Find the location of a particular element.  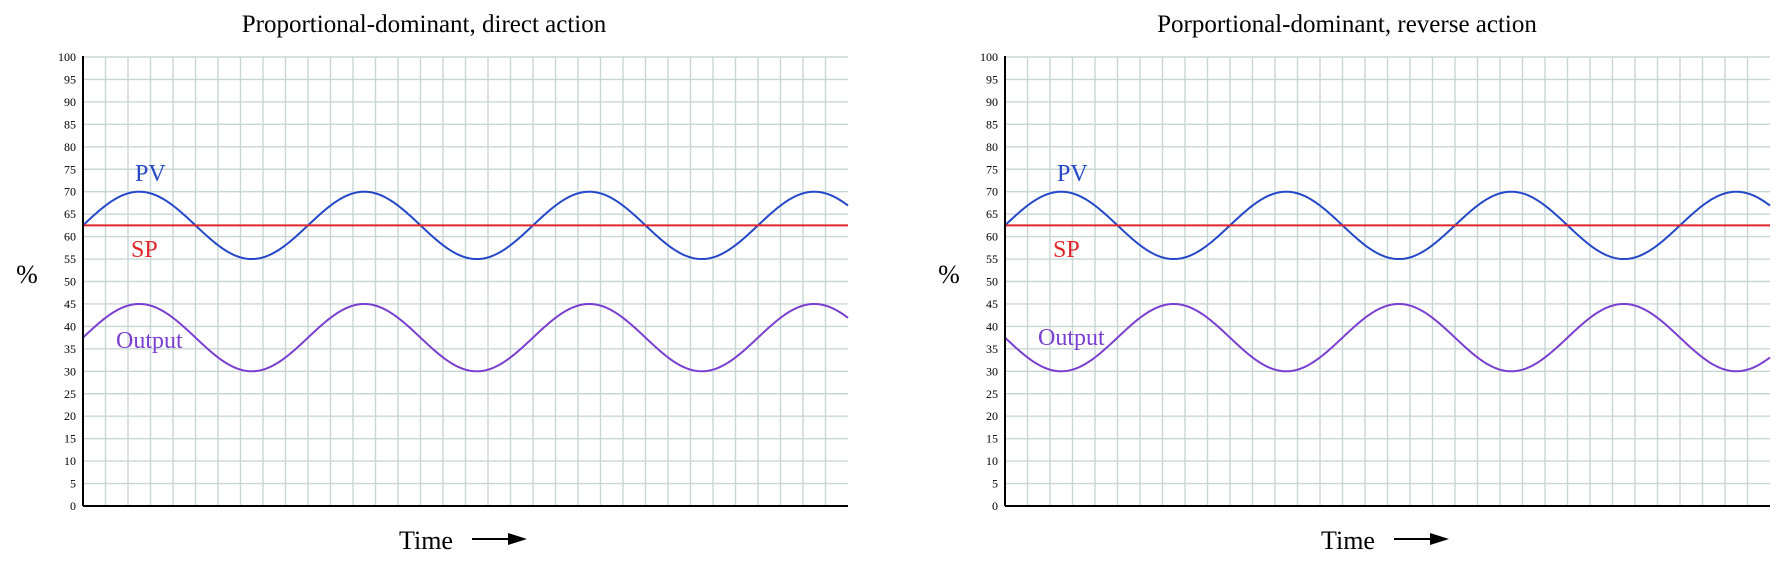

chart-title: Porportional-dominant, reverse action is located at coordinates (1347, 24).